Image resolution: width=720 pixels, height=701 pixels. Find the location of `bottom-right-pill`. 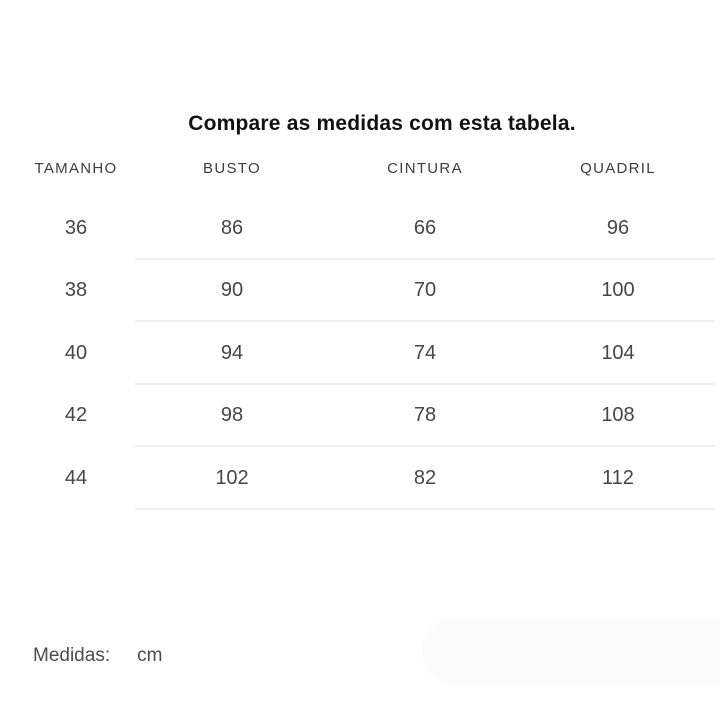

bottom-right-pill is located at coordinates (571, 651).